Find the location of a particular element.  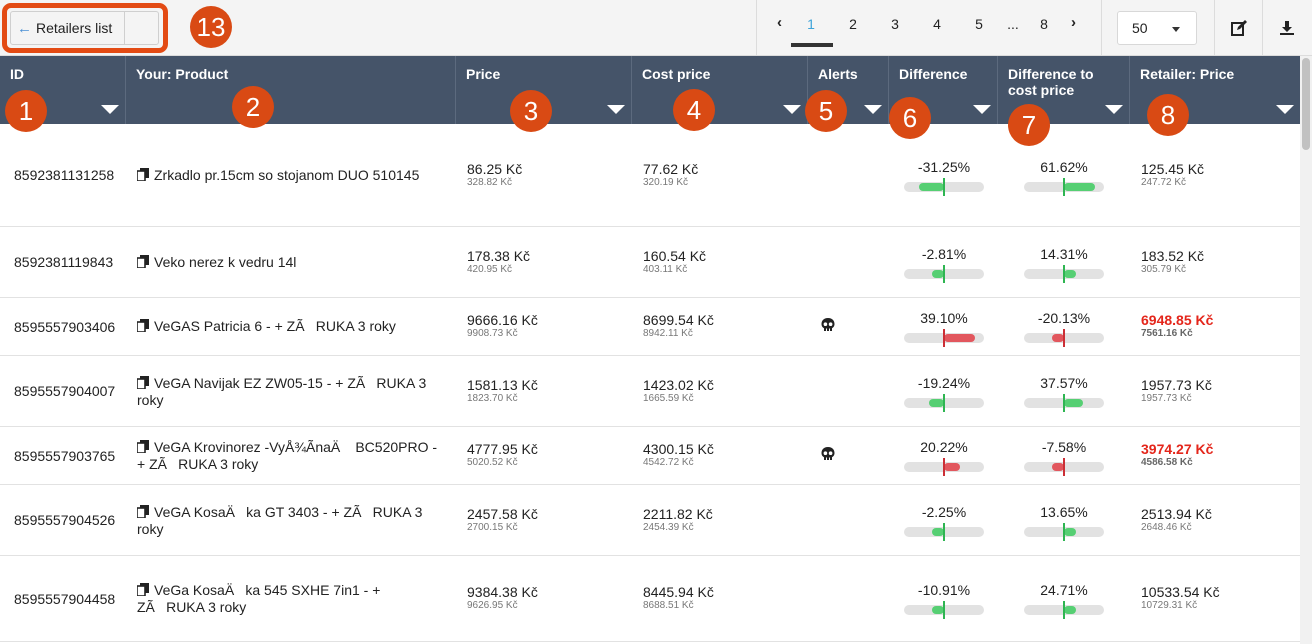

column-id: ID is located at coordinates (63, 90).